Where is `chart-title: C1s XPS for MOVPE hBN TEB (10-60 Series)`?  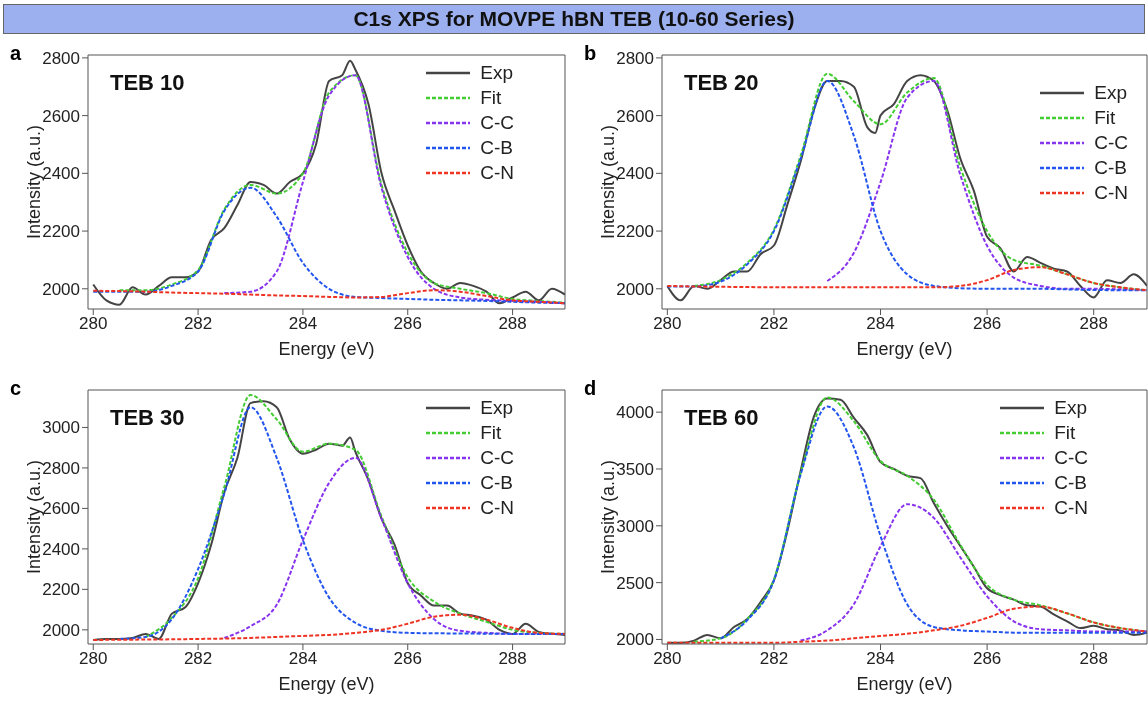
chart-title: C1s XPS for MOVPE hBN TEB (10-60 Series) is located at coordinates (574, 19).